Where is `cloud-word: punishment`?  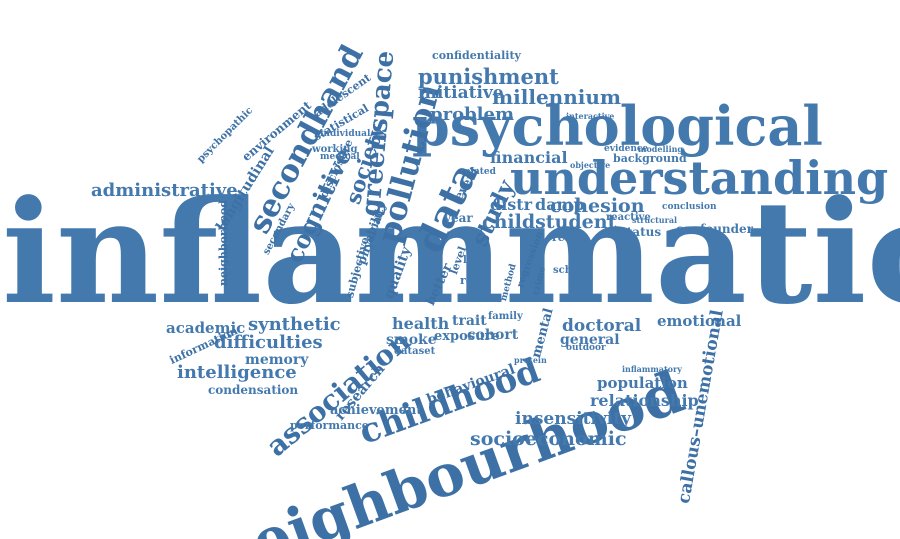
cloud-word: punishment is located at coordinates (488, 76).